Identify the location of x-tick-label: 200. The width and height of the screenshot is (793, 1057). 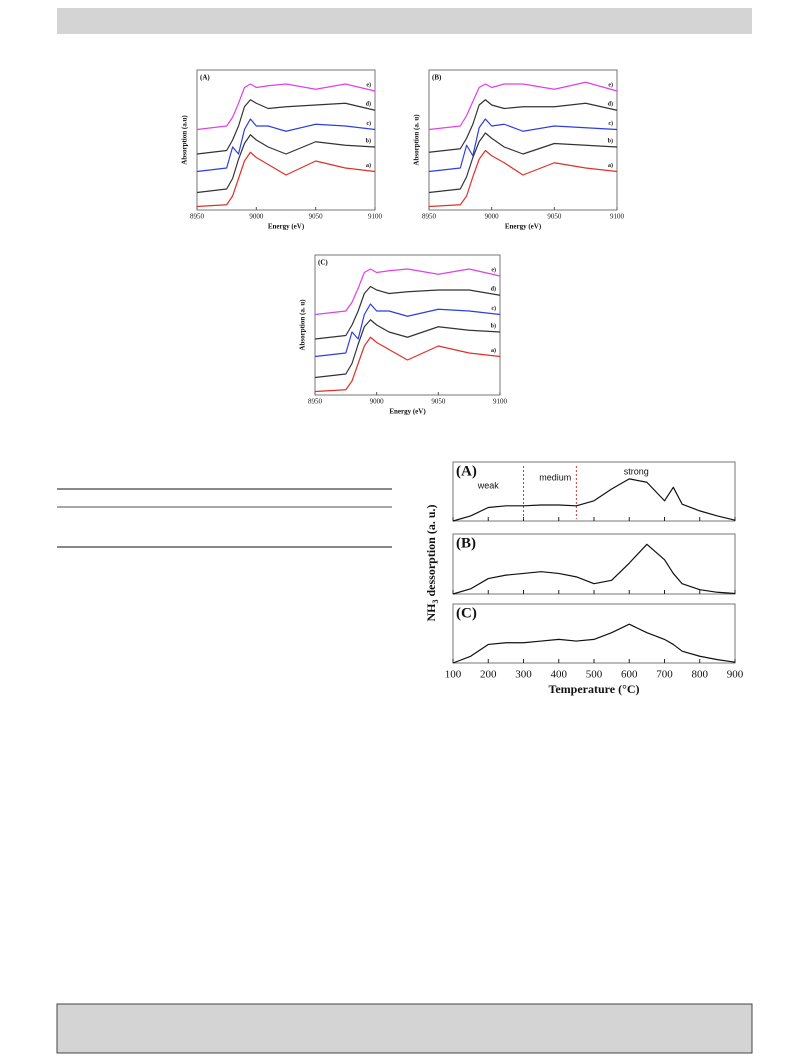
(488, 675).